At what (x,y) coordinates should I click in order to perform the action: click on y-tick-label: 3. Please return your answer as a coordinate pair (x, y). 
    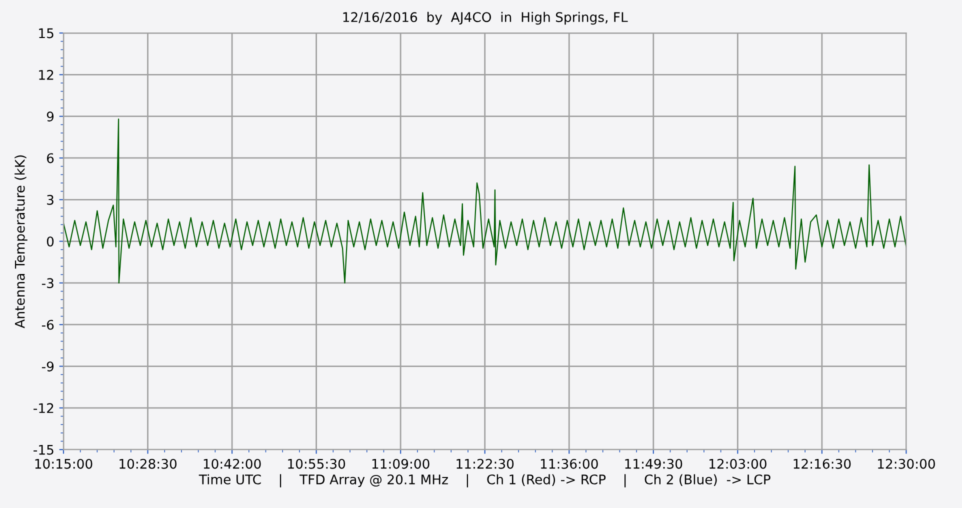
    Looking at the image, I should click on (50, 199).